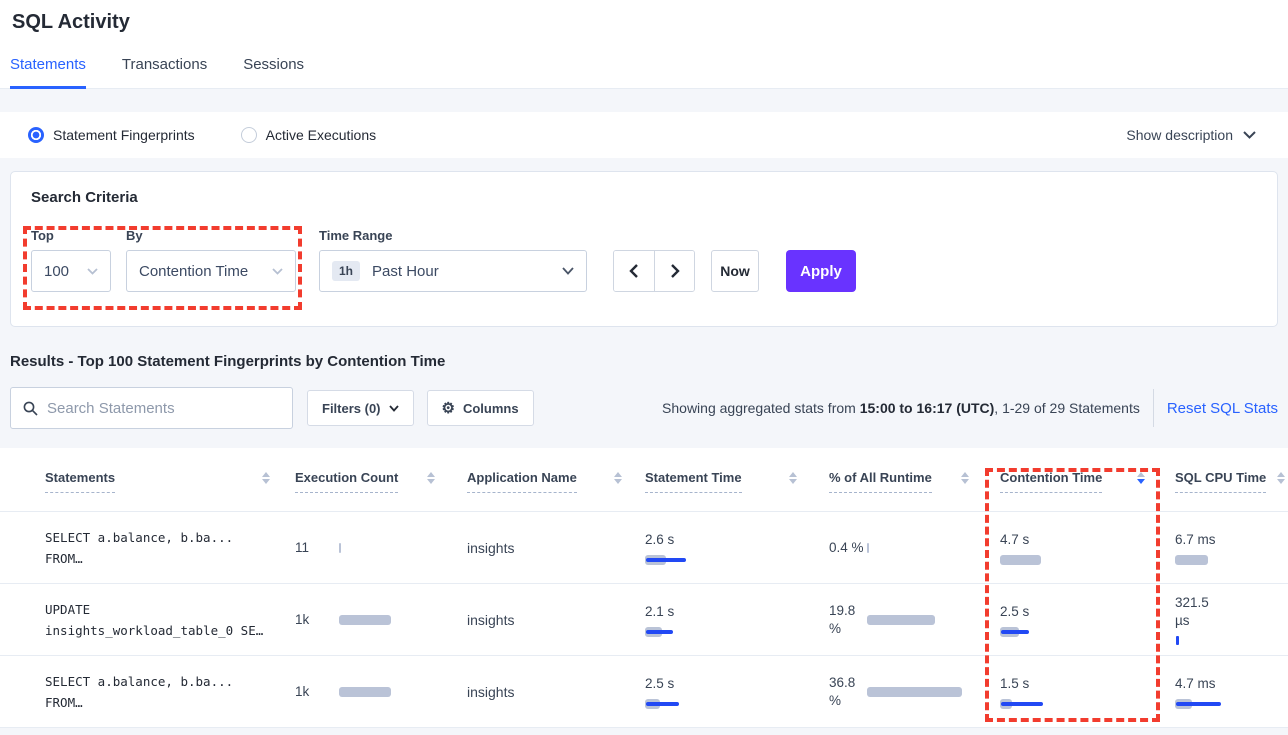 The width and height of the screenshot is (1288, 735). What do you see at coordinates (660, 539) in the screenshot?
I see `cell-value: 2.6 s` at bounding box center [660, 539].